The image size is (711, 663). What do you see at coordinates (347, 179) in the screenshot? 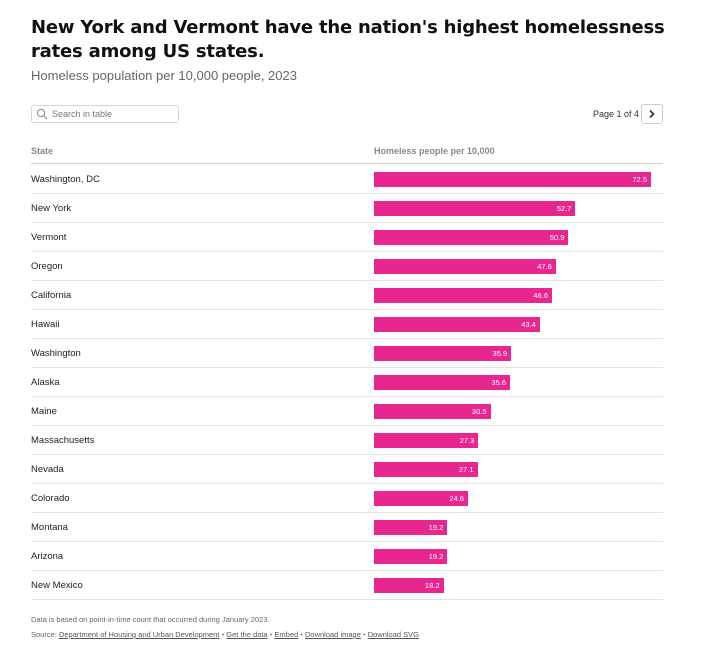
I see `table-row: Washington, DC 72.5` at bounding box center [347, 179].